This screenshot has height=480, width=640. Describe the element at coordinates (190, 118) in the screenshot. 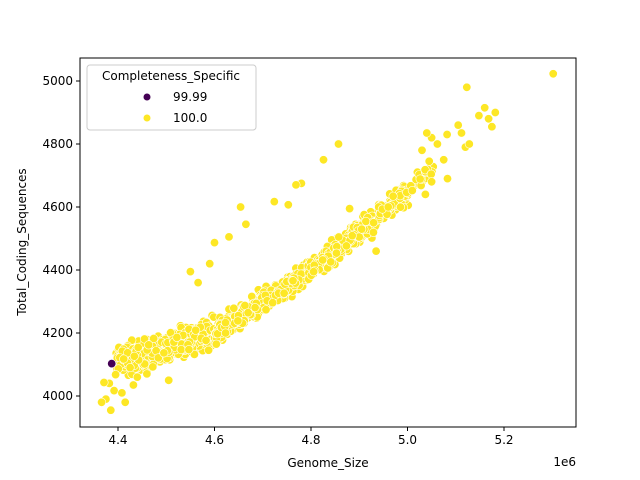

I see `legend-label-100-0: 100.0` at that location.